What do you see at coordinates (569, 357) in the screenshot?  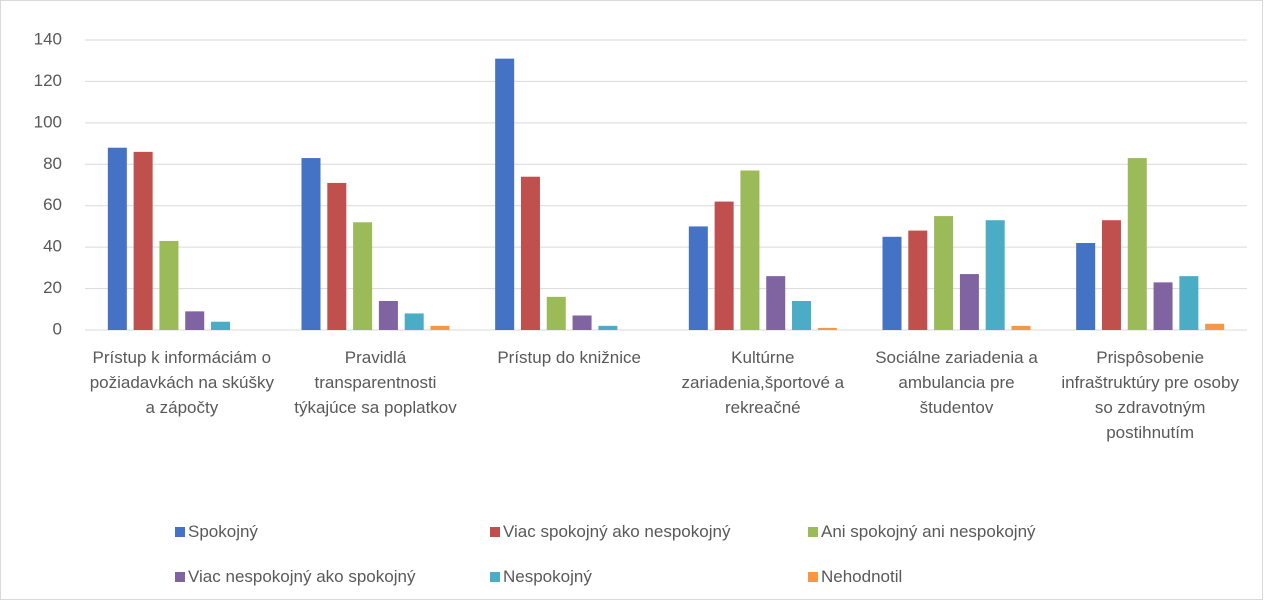 I see `x-tick-label: Prístup do knižnice` at bounding box center [569, 357].